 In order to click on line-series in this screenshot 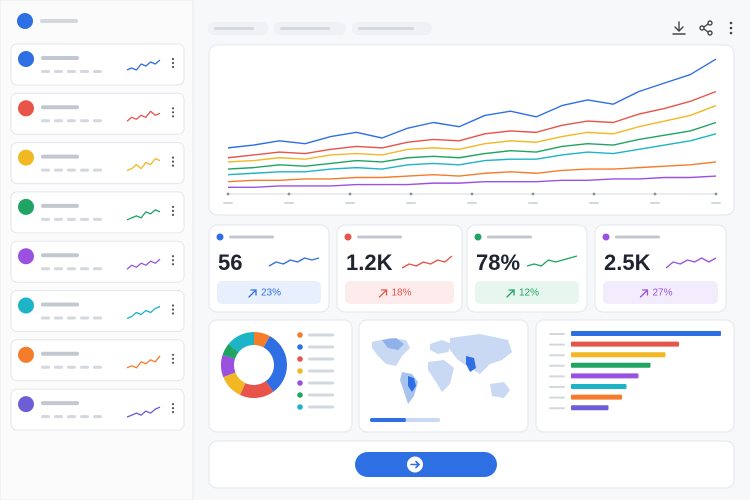, I will do `click(472, 124)`.